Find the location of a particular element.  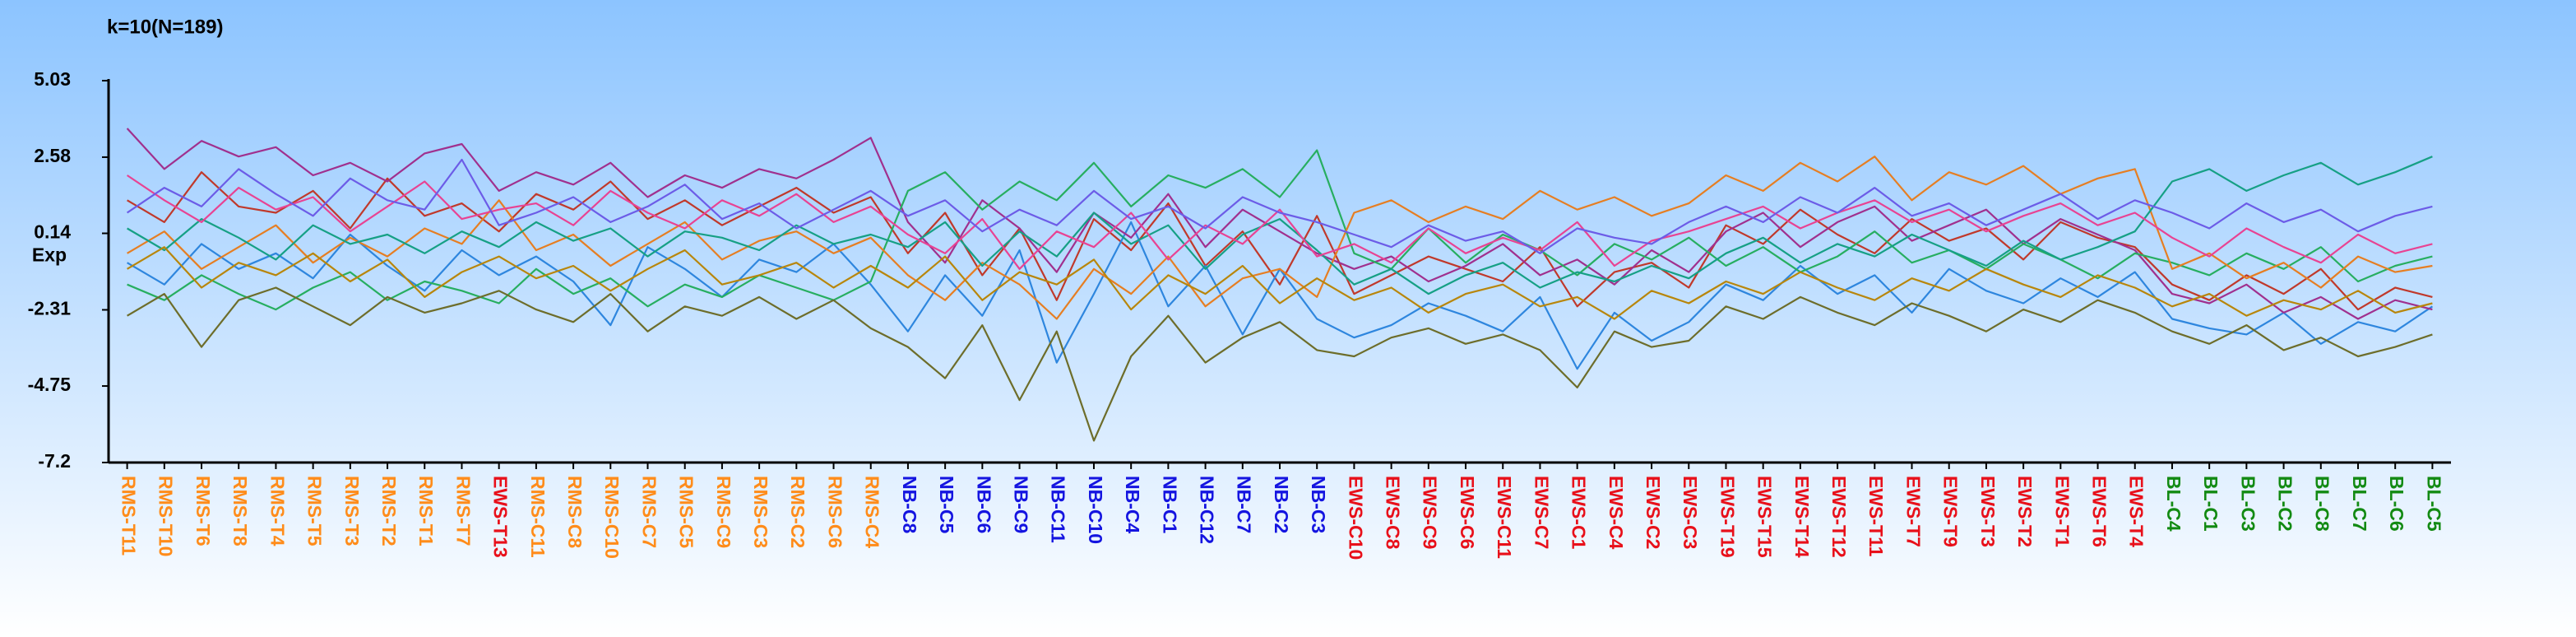

x-tick-label: EWS-T15 is located at coordinates (1765, 517).